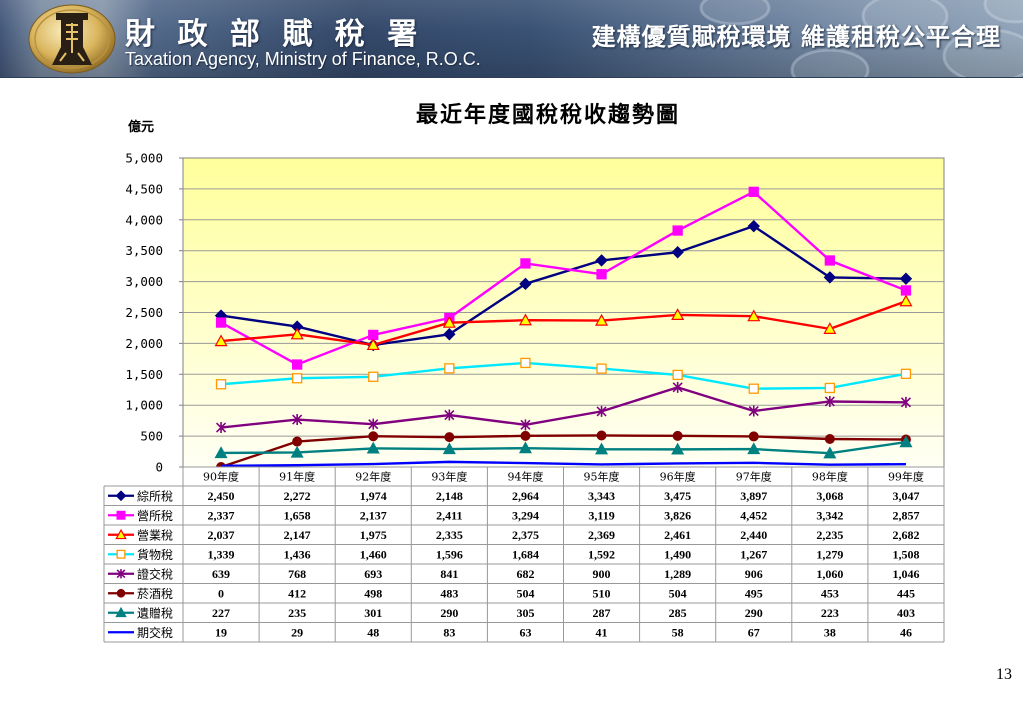 The width and height of the screenshot is (1023, 708). What do you see at coordinates (602, 477) in the screenshot?
I see `category-label: 95年度` at bounding box center [602, 477].